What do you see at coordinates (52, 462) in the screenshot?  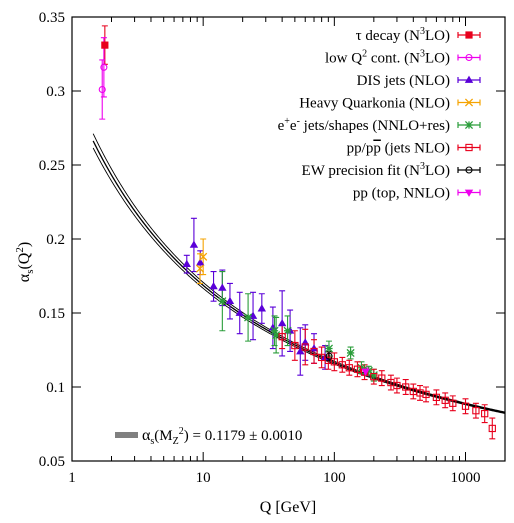 I see `y-tick-label: 0.05` at bounding box center [52, 462].